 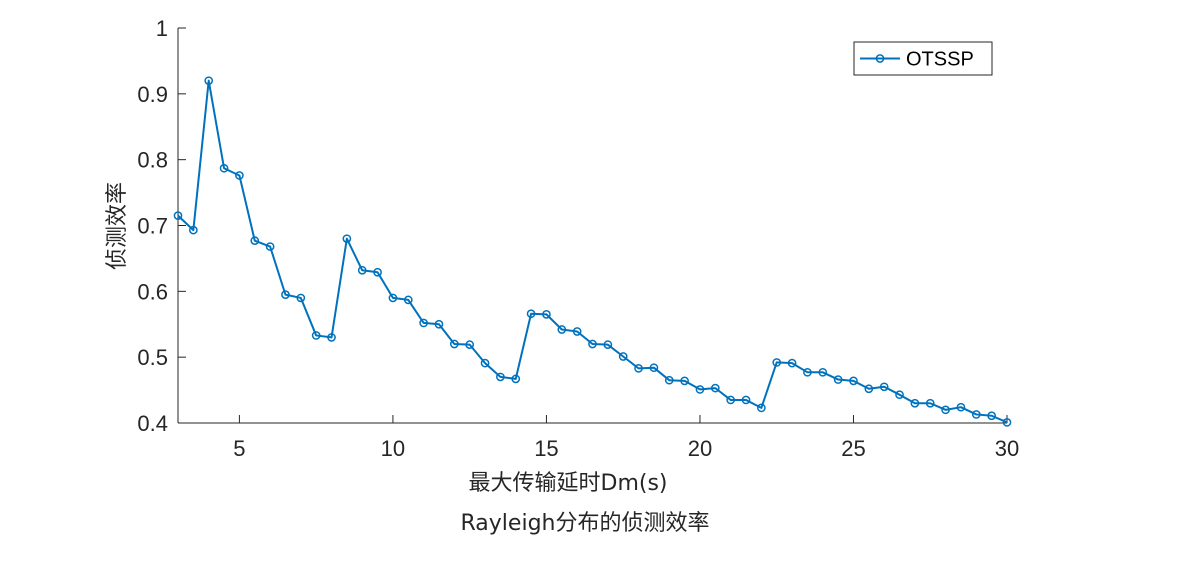 What do you see at coordinates (585, 523) in the screenshot?
I see `chart-title: Rayleigh分布的侦测效率` at bounding box center [585, 523].